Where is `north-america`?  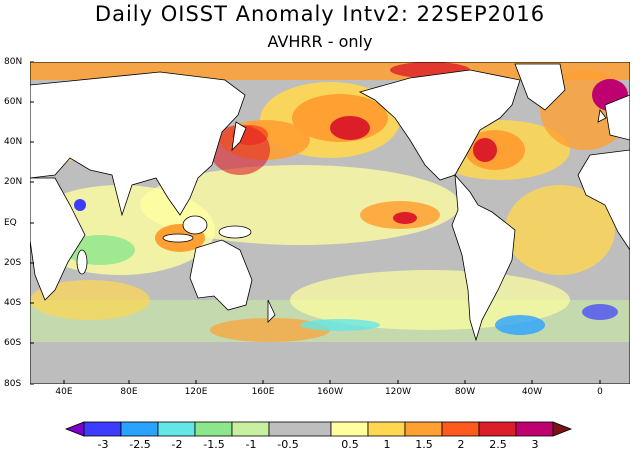 north-america is located at coordinates (439, 125).